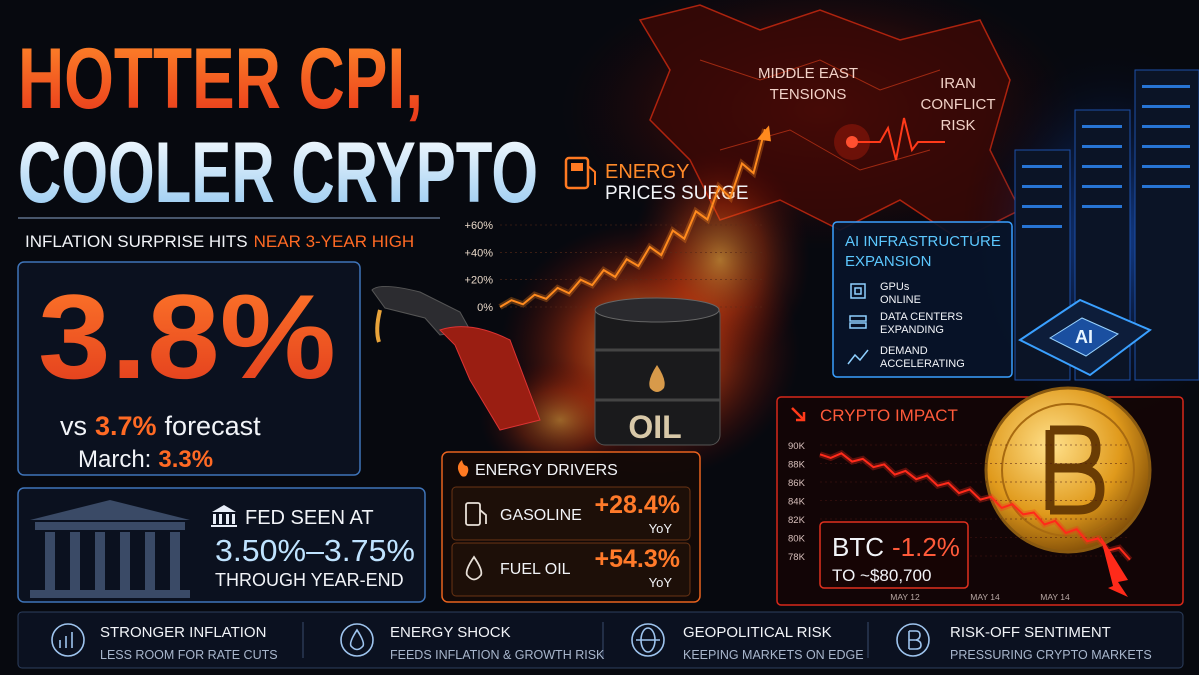  Describe the element at coordinates (638, 559) in the screenshot. I see `driver-change: +54.3%` at that location.